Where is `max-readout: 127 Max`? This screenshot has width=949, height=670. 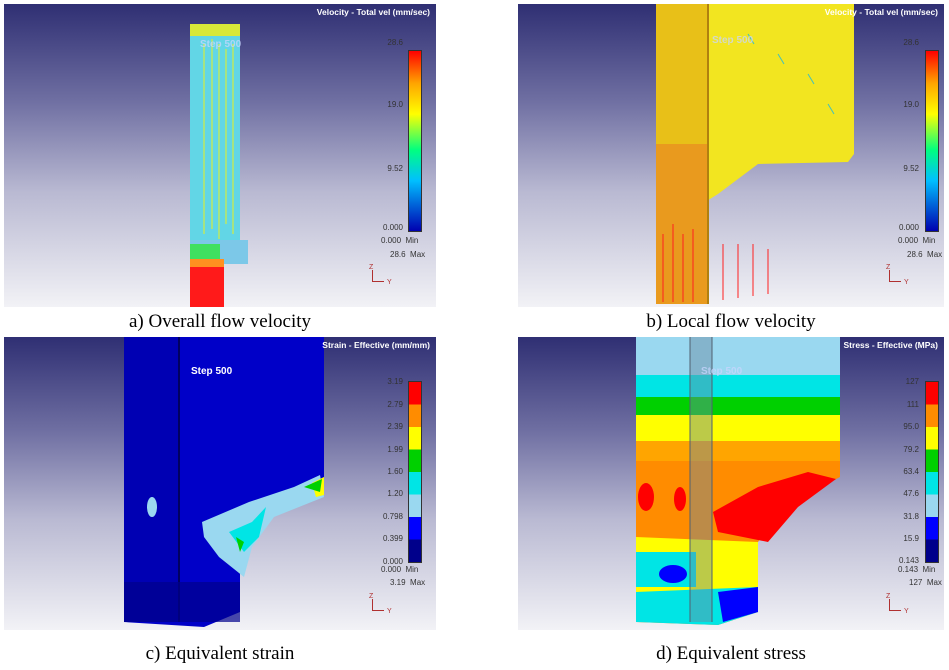
max-readout: 127 Max is located at coordinates (925, 582).